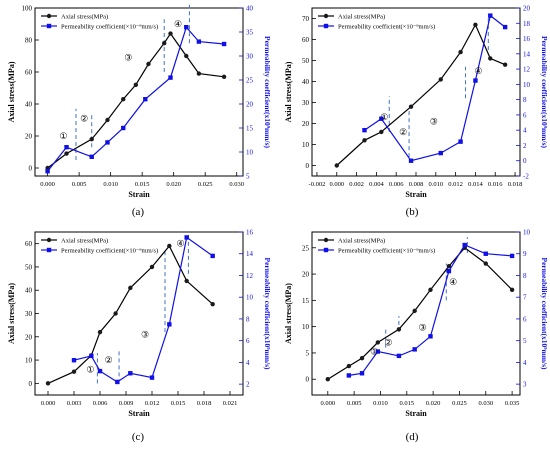 This screenshot has height=453, width=550. What do you see at coordinates (250, 129) in the screenshot?
I see `right-tick-label: 15` at bounding box center [250, 129].